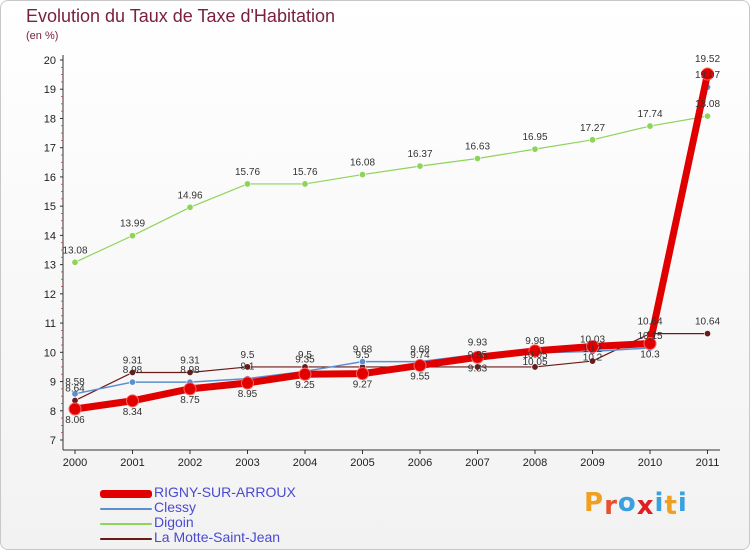 The height and width of the screenshot is (550, 750). I want to click on proxiti-logo: Proxiti, so click(636, 504).